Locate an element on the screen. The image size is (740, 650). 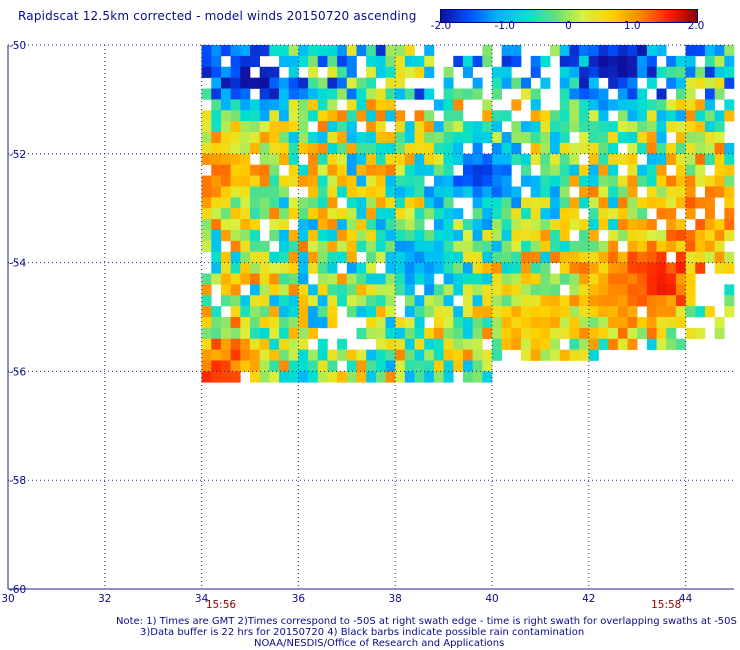
x-tick-label: 40 is located at coordinates (491, 599).